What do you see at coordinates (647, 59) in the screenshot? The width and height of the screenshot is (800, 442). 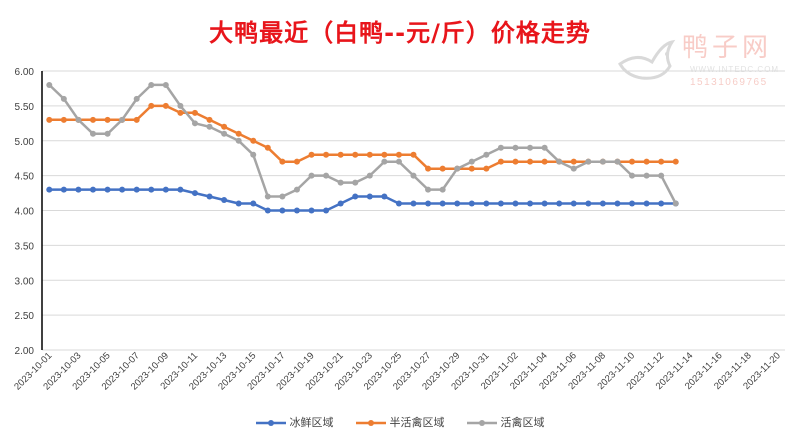 I see `duck-logo-icon` at bounding box center [647, 59].